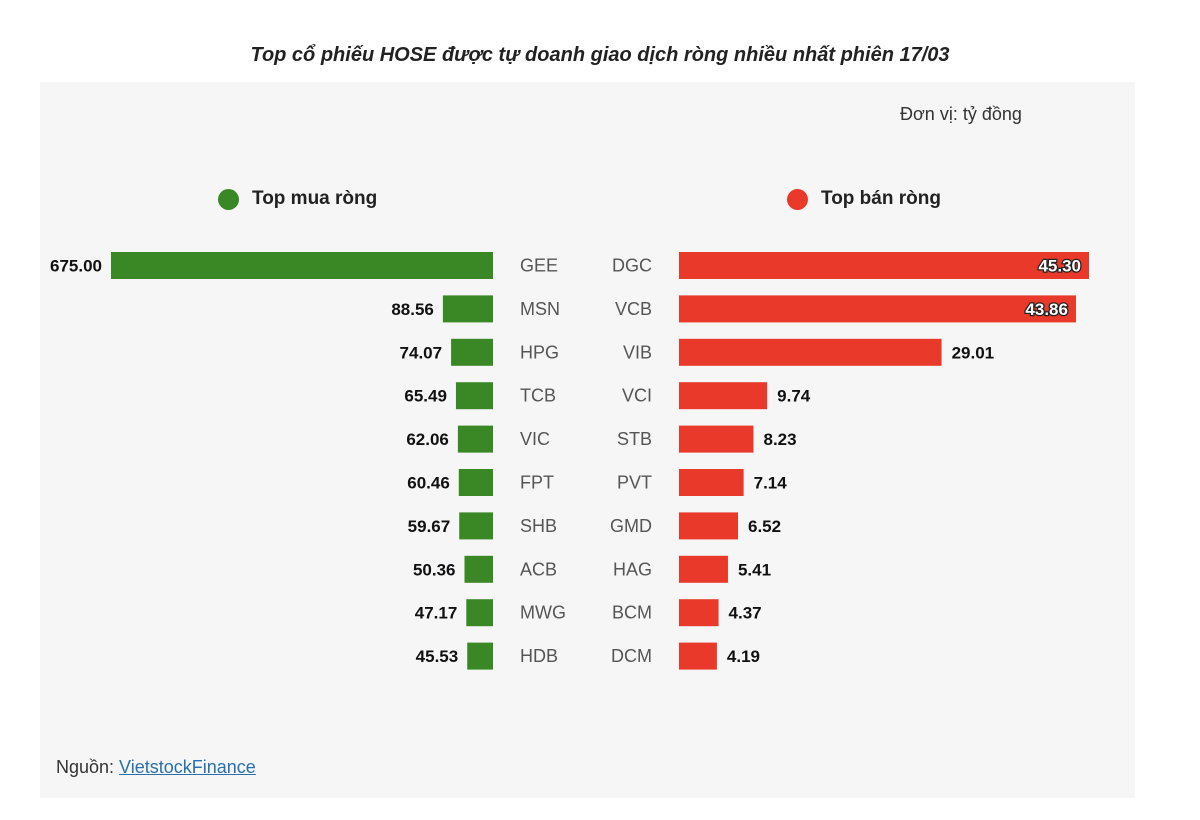 This screenshot has height=820, width=1200. Describe the element at coordinates (631, 526) in the screenshot. I see `sell-category-label: GMD` at that location.